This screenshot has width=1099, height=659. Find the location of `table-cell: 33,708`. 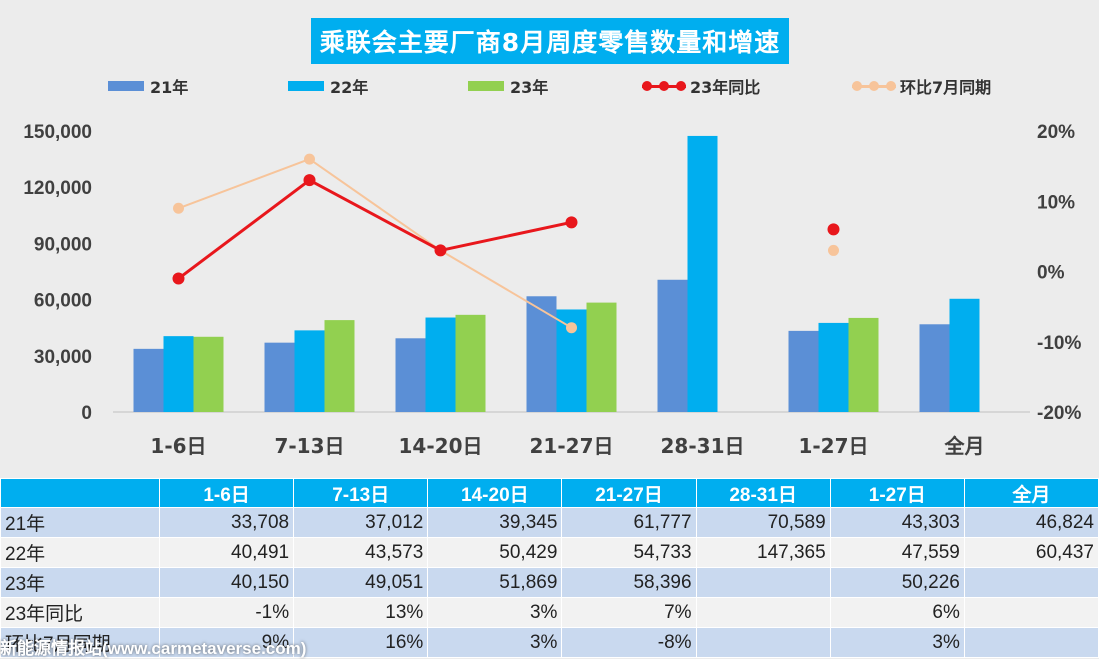

table-cell: 33,708 is located at coordinates (226, 522).